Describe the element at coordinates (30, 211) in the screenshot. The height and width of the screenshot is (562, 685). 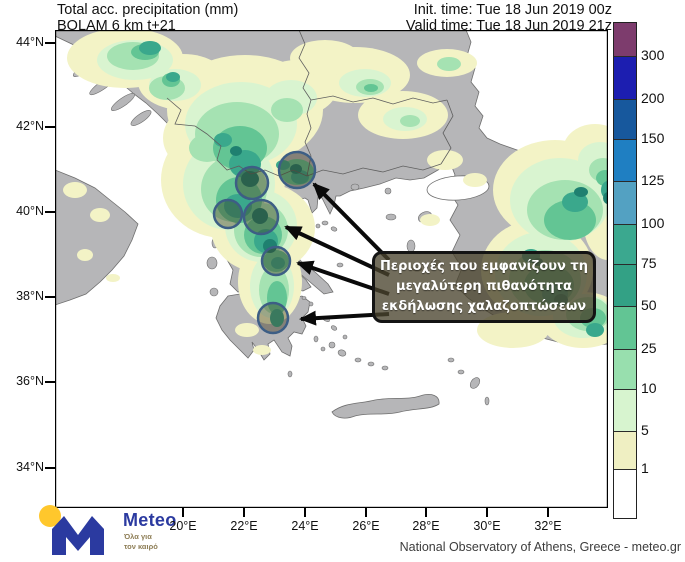
I see `lat-tick-label: 40°N` at that location.